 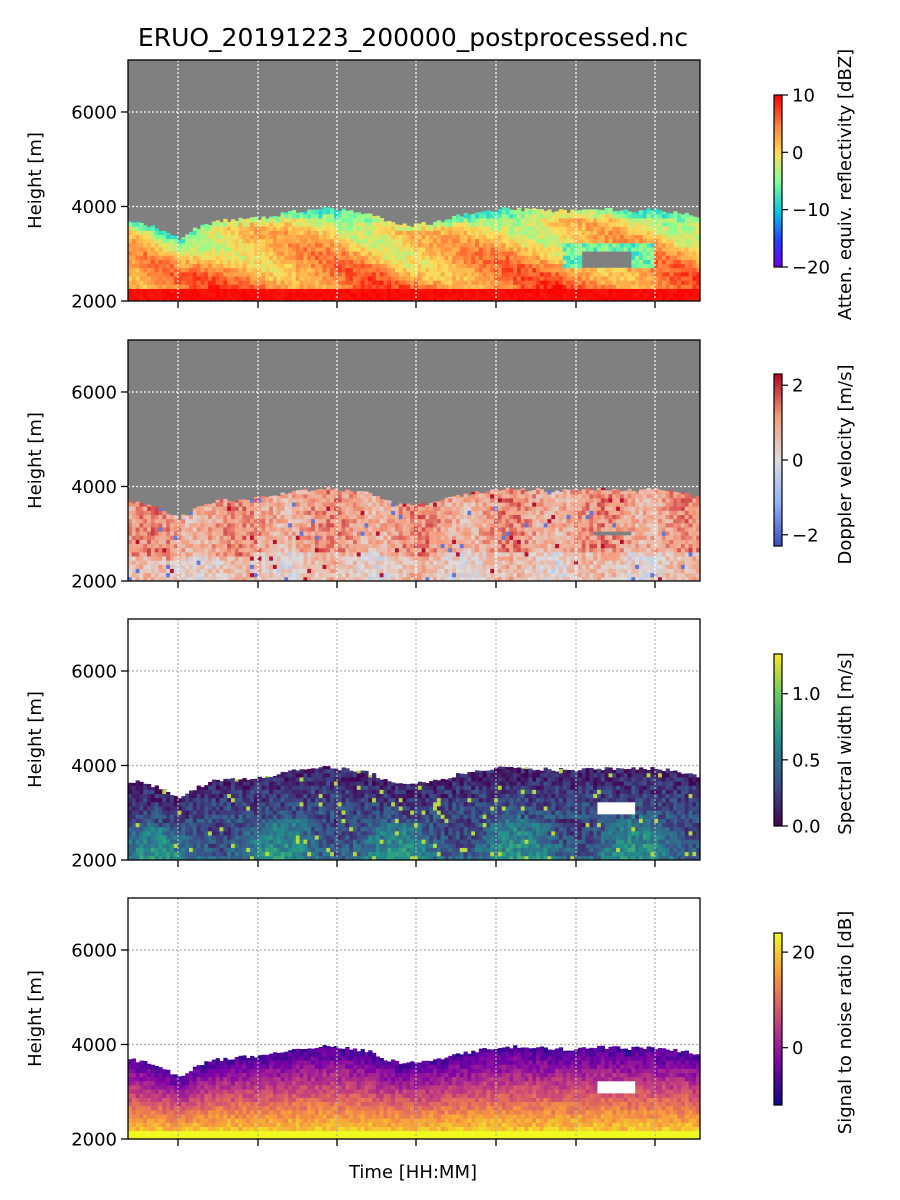 I want to click on colorbar-tick-label: 10, so click(x=803, y=96).